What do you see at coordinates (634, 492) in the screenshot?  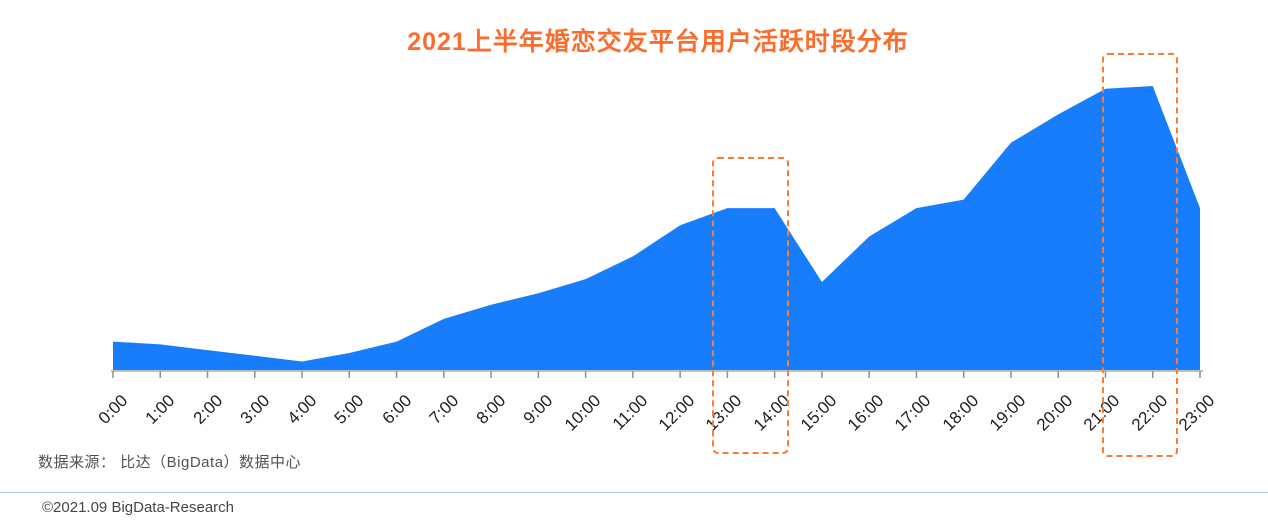 I see `footer-divider` at bounding box center [634, 492].